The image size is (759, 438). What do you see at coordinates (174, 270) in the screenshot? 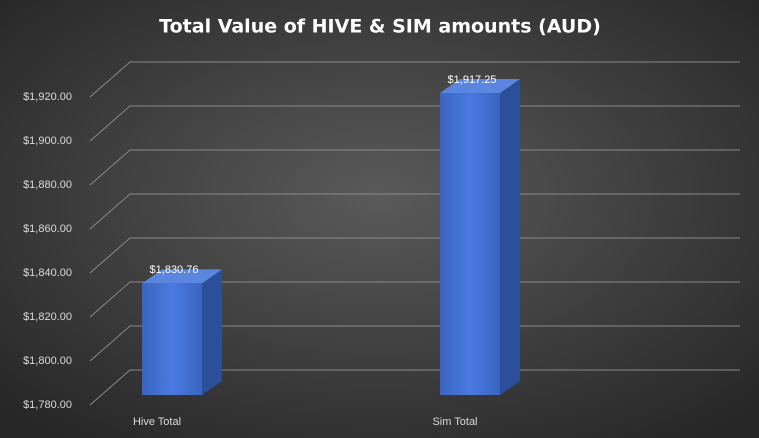
I see `value-label: $1,830.76` at bounding box center [174, 270].